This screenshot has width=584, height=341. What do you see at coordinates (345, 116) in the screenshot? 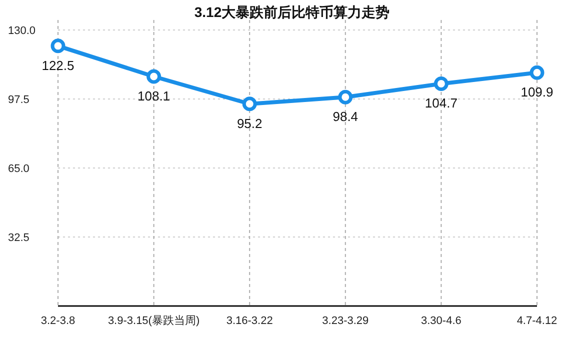
I see `data-label: 98.4` at bounding box center [345, 116].